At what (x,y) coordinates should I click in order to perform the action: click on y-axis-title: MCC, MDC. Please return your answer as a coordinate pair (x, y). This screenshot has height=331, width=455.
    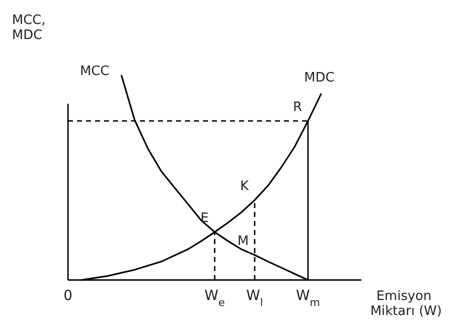
    Looking at the image, I should click on (29, 28).